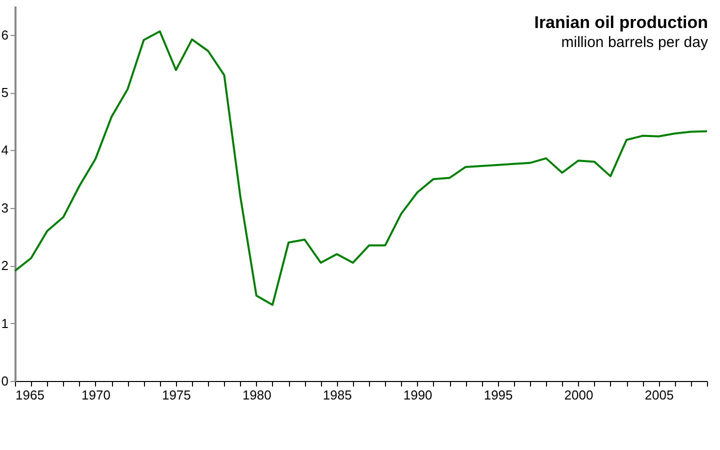 The width and height of the screenshot is (720, 450). What do you see at coordinates (337, 395) in the screenshot?
I see `x-tick-label: 1985` at bounding box center [337, 395].